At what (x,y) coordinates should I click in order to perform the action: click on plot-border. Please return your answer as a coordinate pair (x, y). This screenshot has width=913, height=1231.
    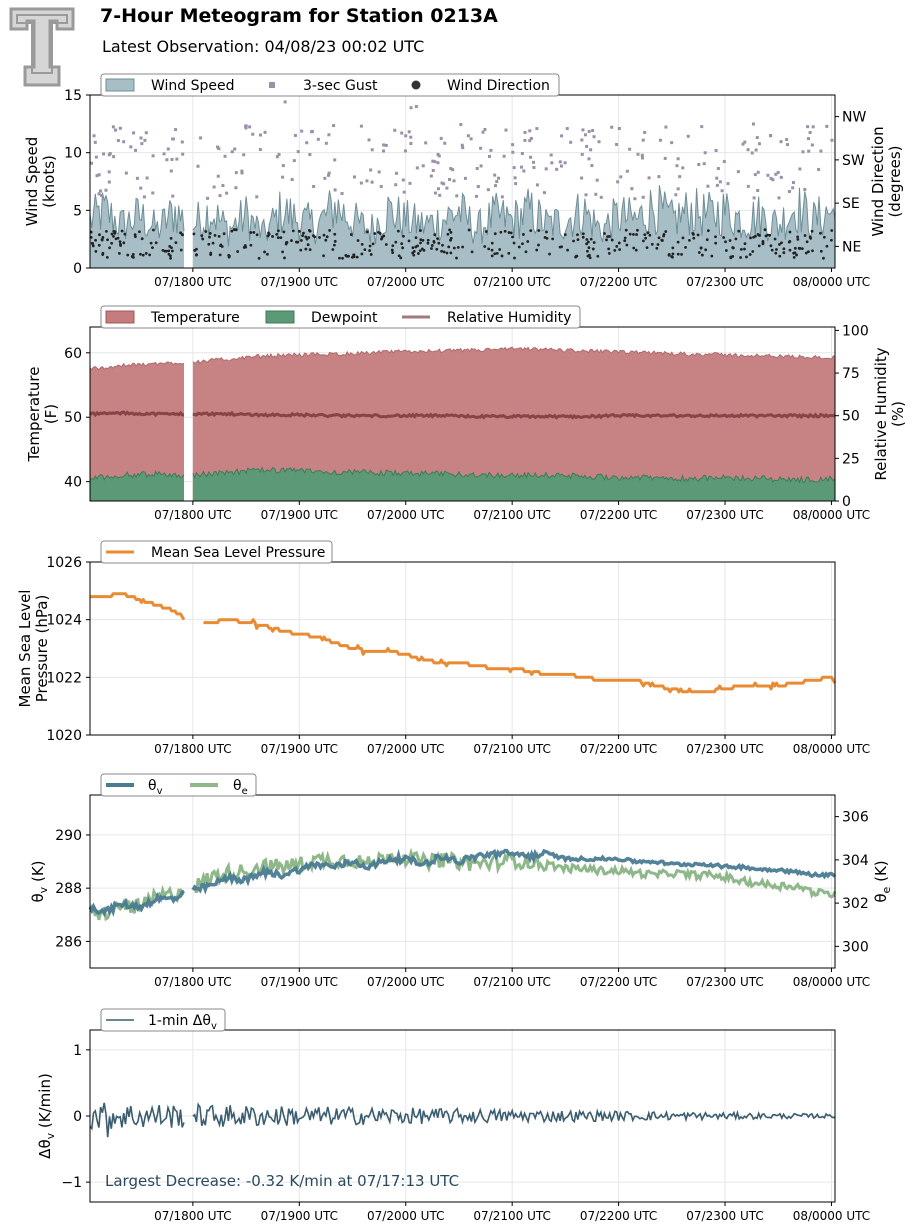
    Looking at the image, I should click on (462, 648).